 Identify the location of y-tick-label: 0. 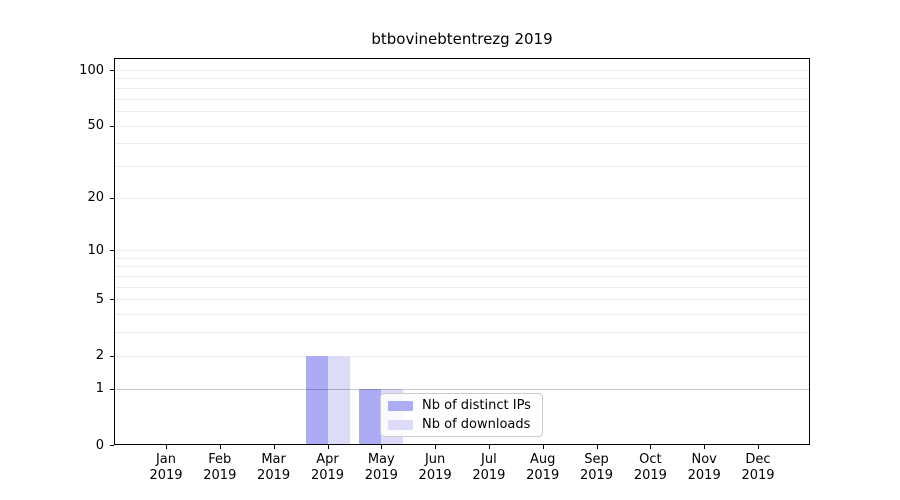
(99, 445).